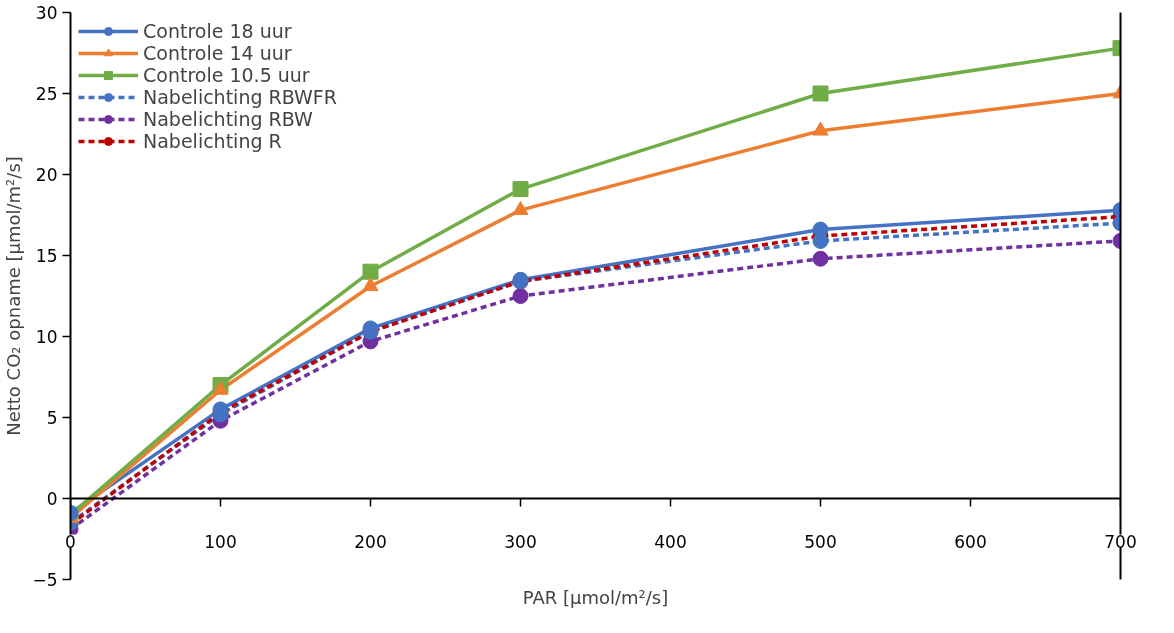 The height and width of the screenshot is (633, 1174). Describe the element at coordinates (1120, 541) in the screenshot. I see `x-tick-label: 700` at that location.